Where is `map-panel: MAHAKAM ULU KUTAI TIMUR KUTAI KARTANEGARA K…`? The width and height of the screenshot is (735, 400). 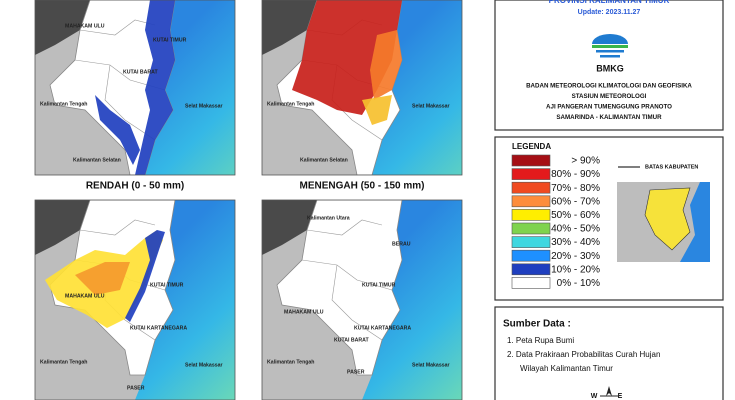
map-panel: MAHAKAM ULU KUTAI TIMUR KUTAI KARTANEGARA K… is located at coordinates (135, 300).